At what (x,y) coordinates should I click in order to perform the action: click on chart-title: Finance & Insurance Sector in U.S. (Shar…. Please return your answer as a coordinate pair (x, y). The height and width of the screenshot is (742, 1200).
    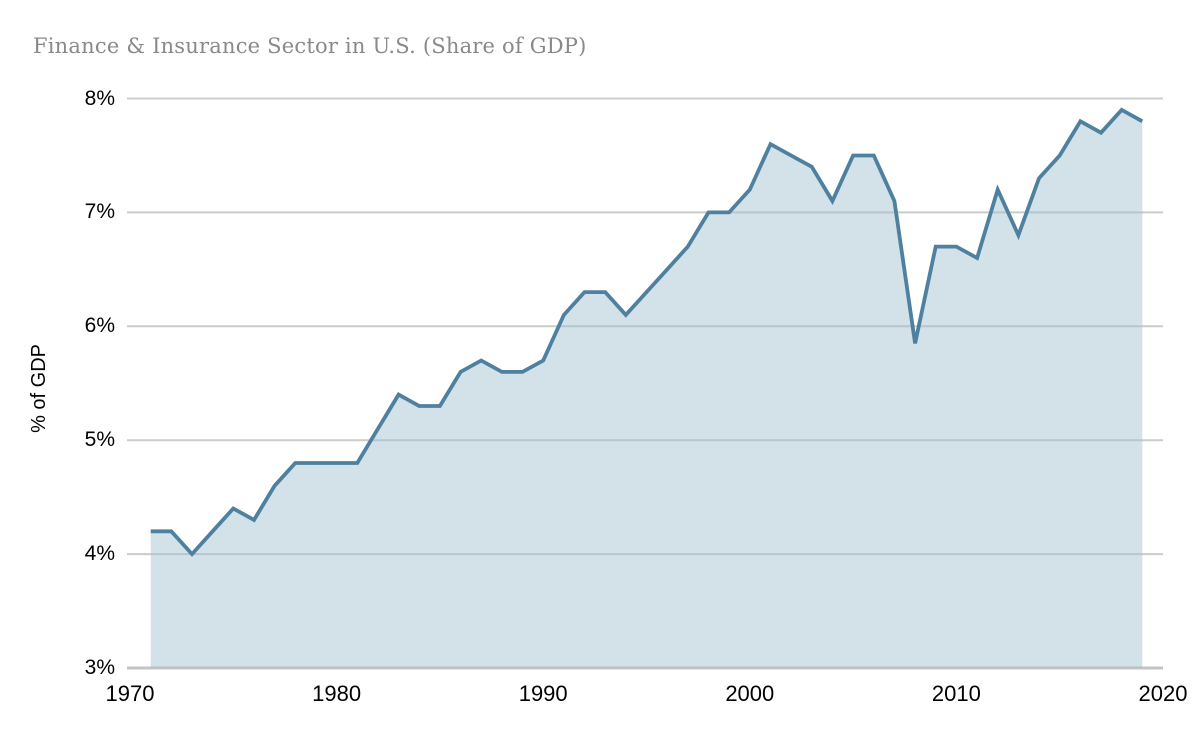
    Looking at the image, I should click on (310, 46).